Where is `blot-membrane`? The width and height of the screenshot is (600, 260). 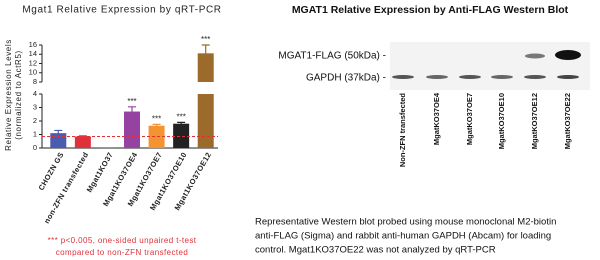 blot-membrane is located at coordinates (490, 66).